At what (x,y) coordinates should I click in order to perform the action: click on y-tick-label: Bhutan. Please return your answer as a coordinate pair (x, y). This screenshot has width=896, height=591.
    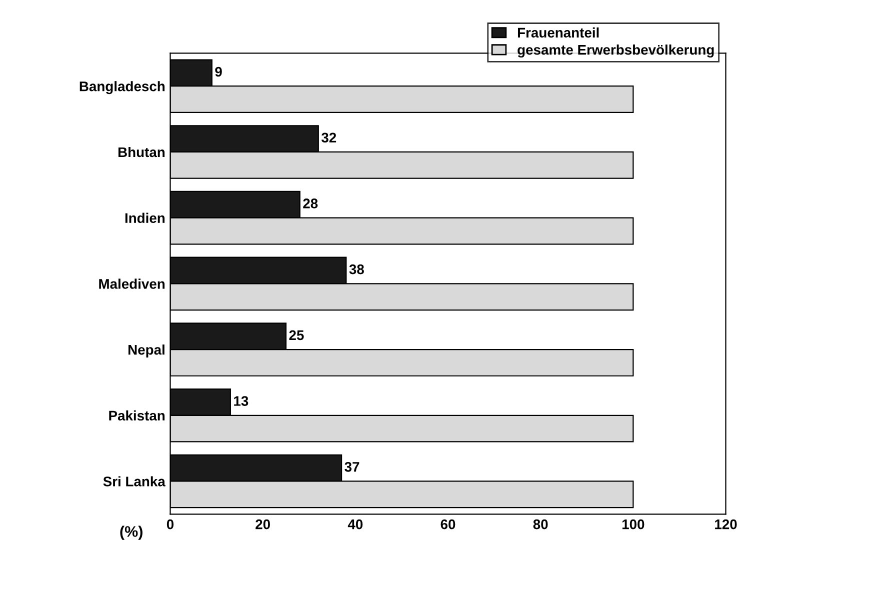
    Looking at the image, I should click on (141, 152).